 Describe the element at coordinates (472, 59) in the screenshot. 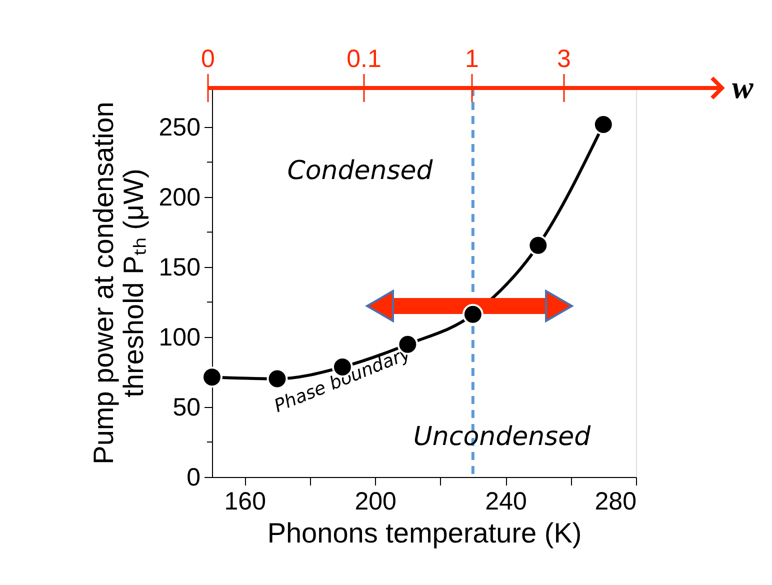

I see `text: 1` at that location.